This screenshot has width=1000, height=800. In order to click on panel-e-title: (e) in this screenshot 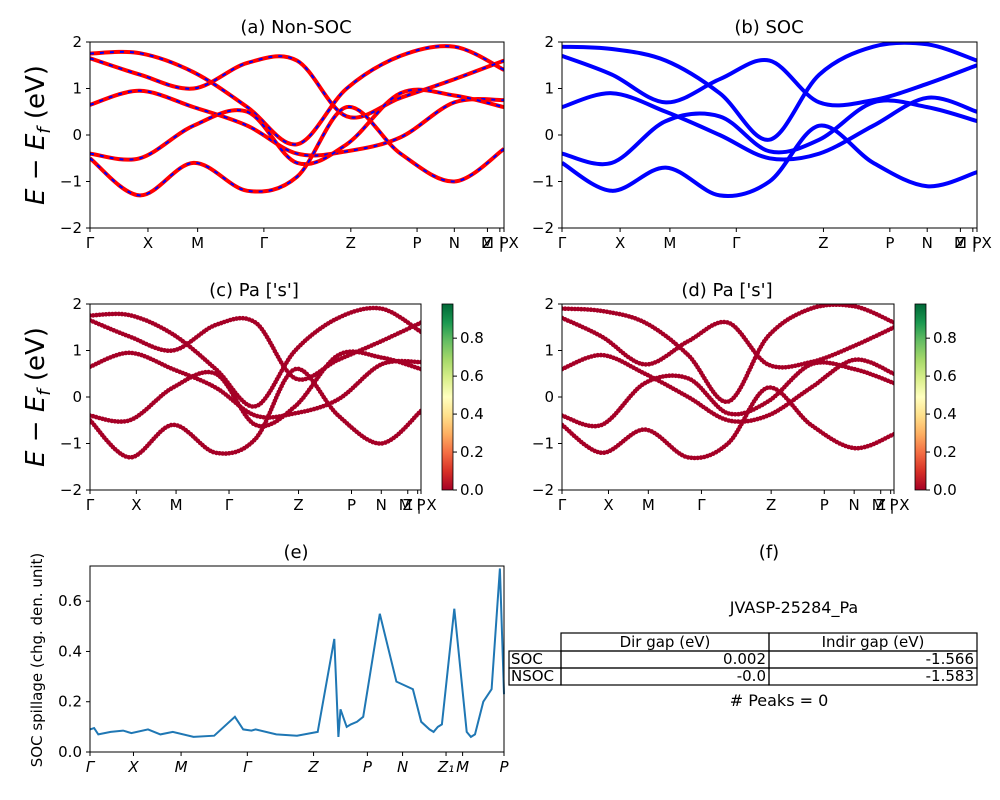, I will do `click(295, 552)`.